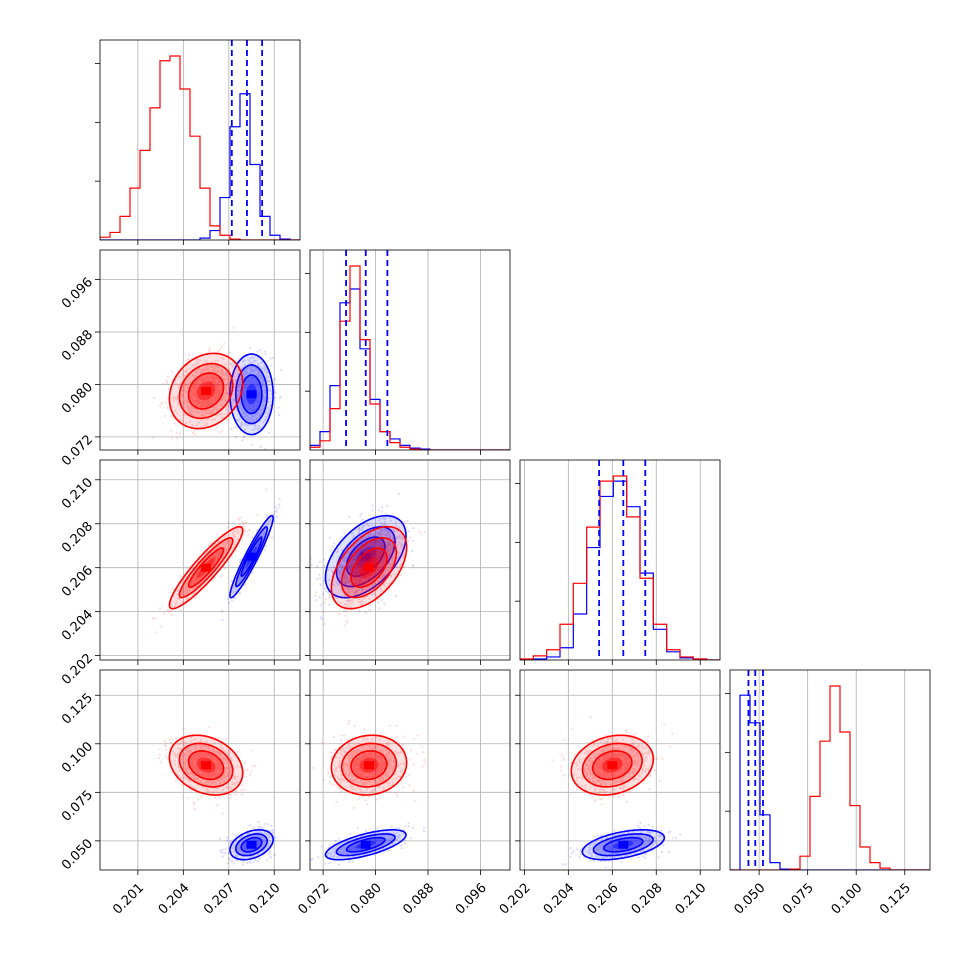 The height and width of the screenshot is (970, 970). Describe the element at coordinates (77, 537) in the screenshot. I see `y-tick-label: 0.208` at that location.